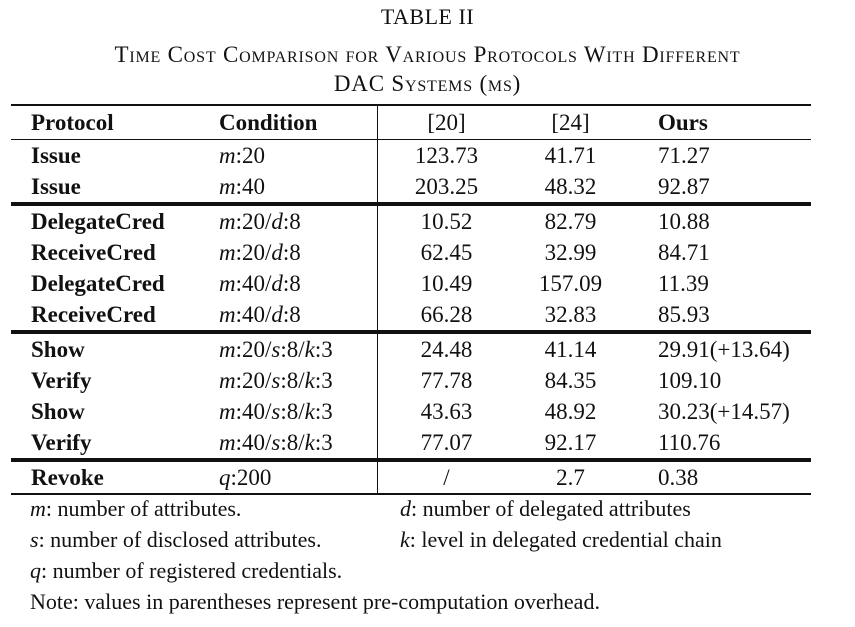 The image size is (855, 627). I want to click on ours-cell: 110.76, so click(689, 442).